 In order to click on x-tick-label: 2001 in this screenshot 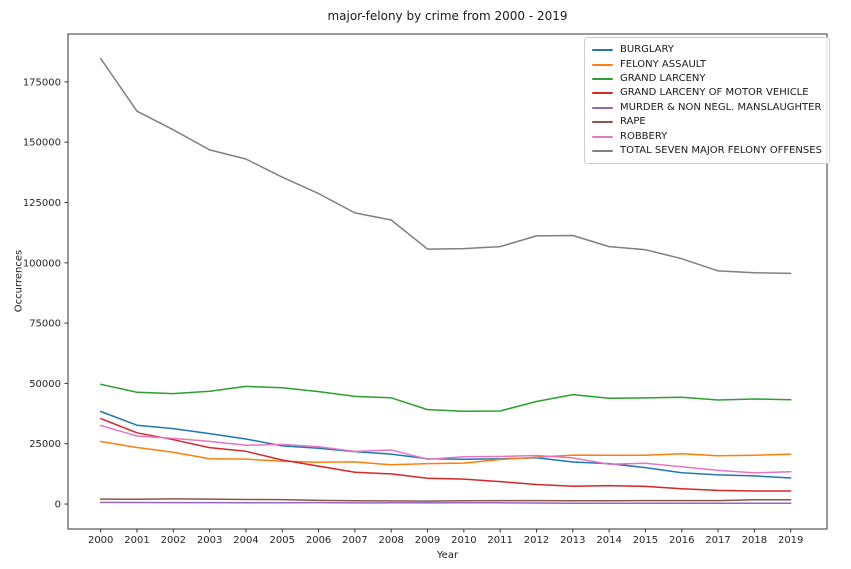, I will do `click(136, 540)`.